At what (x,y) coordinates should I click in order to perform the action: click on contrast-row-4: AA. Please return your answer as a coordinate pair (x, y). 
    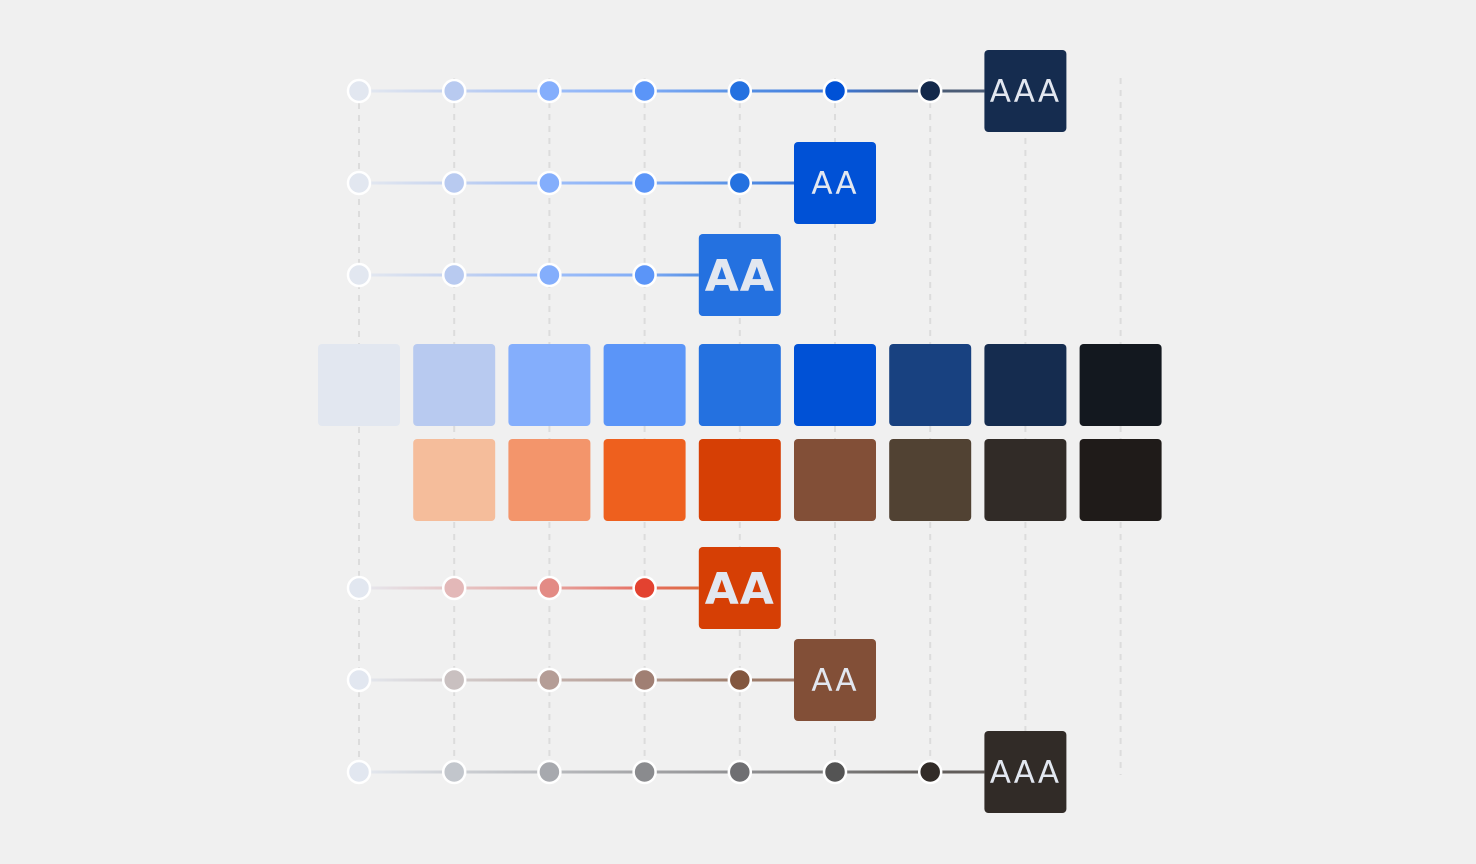
    Looking at the image, I should click on (611, 680).